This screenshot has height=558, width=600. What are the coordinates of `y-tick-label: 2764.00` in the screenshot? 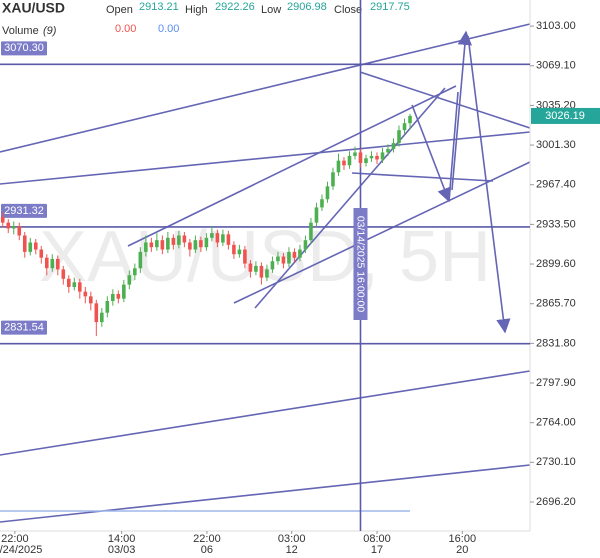 It's located at (556, 423).